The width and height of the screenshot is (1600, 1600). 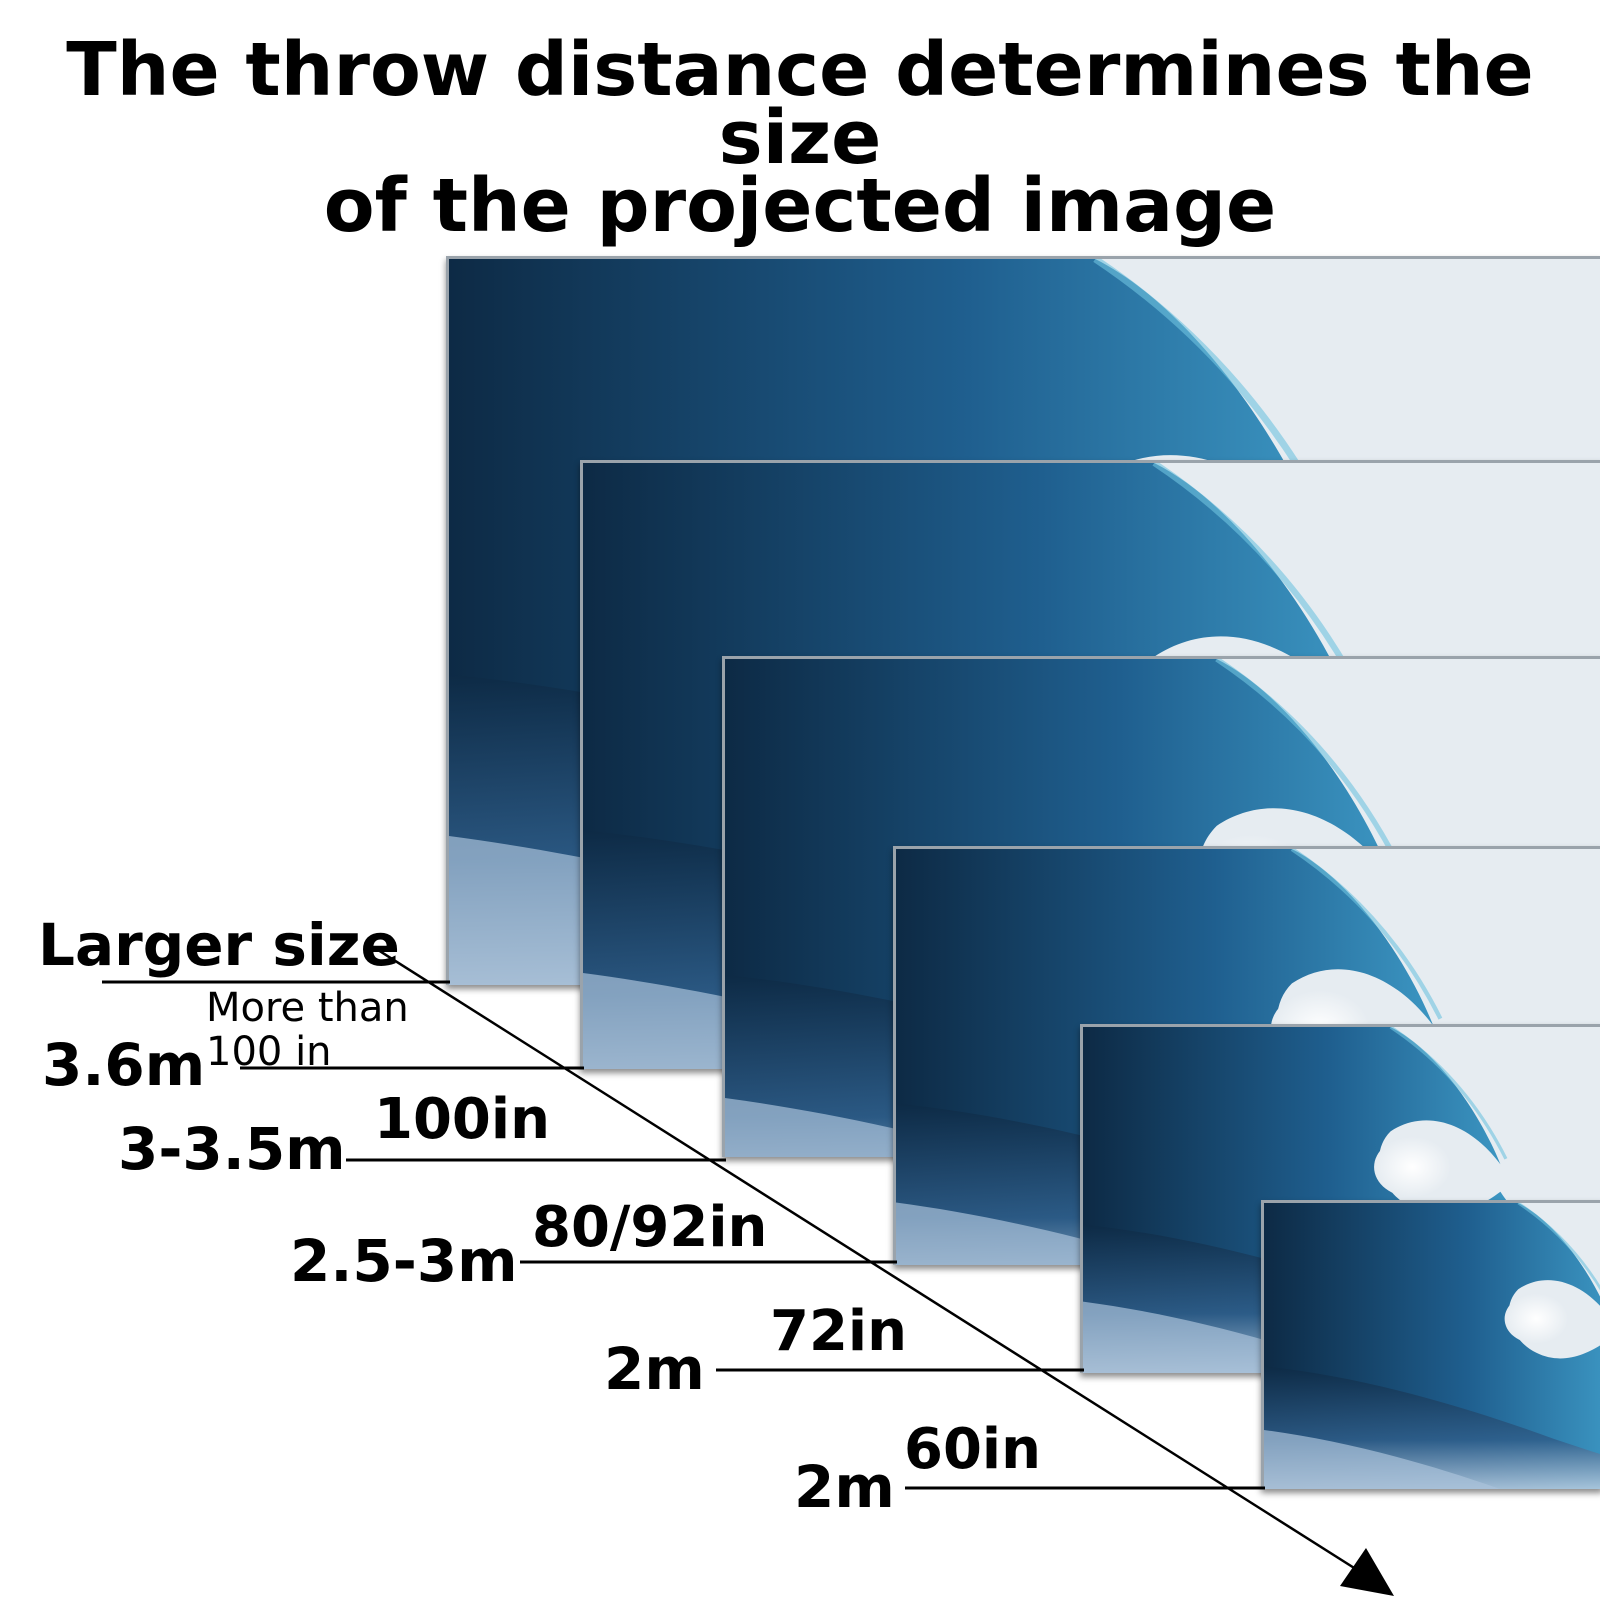 I want to click on projected-image-60in, so click(x=1430, y=1344).